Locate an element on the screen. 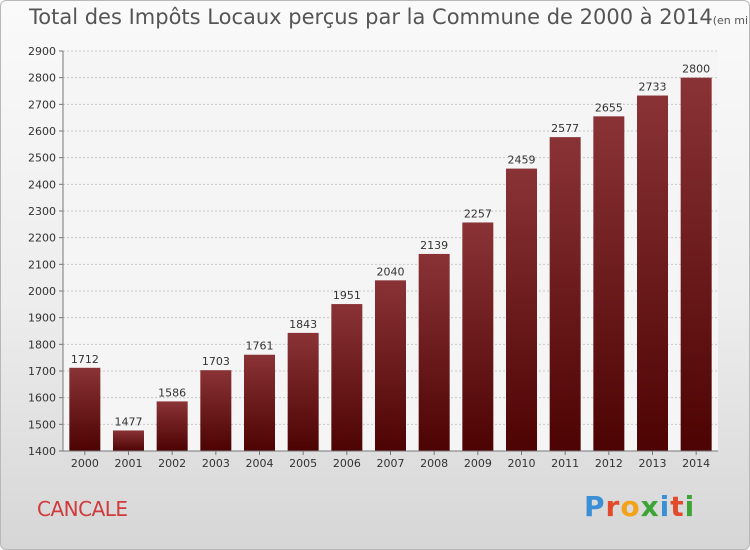 The width and height of the screenshot is (750, 550). data-label-2005: 1843 is located at coordinates (303, 324).